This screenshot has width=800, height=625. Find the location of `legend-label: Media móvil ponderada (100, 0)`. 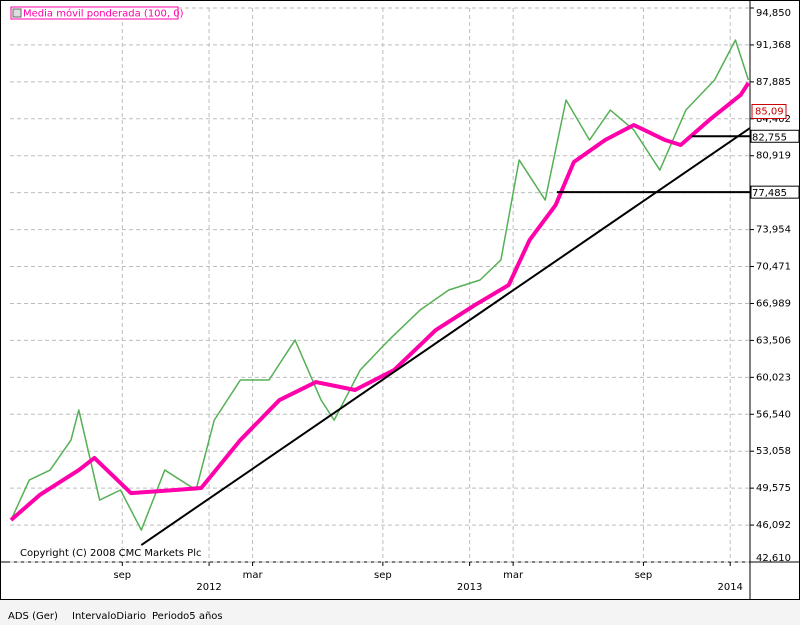

legend-label: Media móvil ponderada (100, 0) is located at coordinates (103, 14).